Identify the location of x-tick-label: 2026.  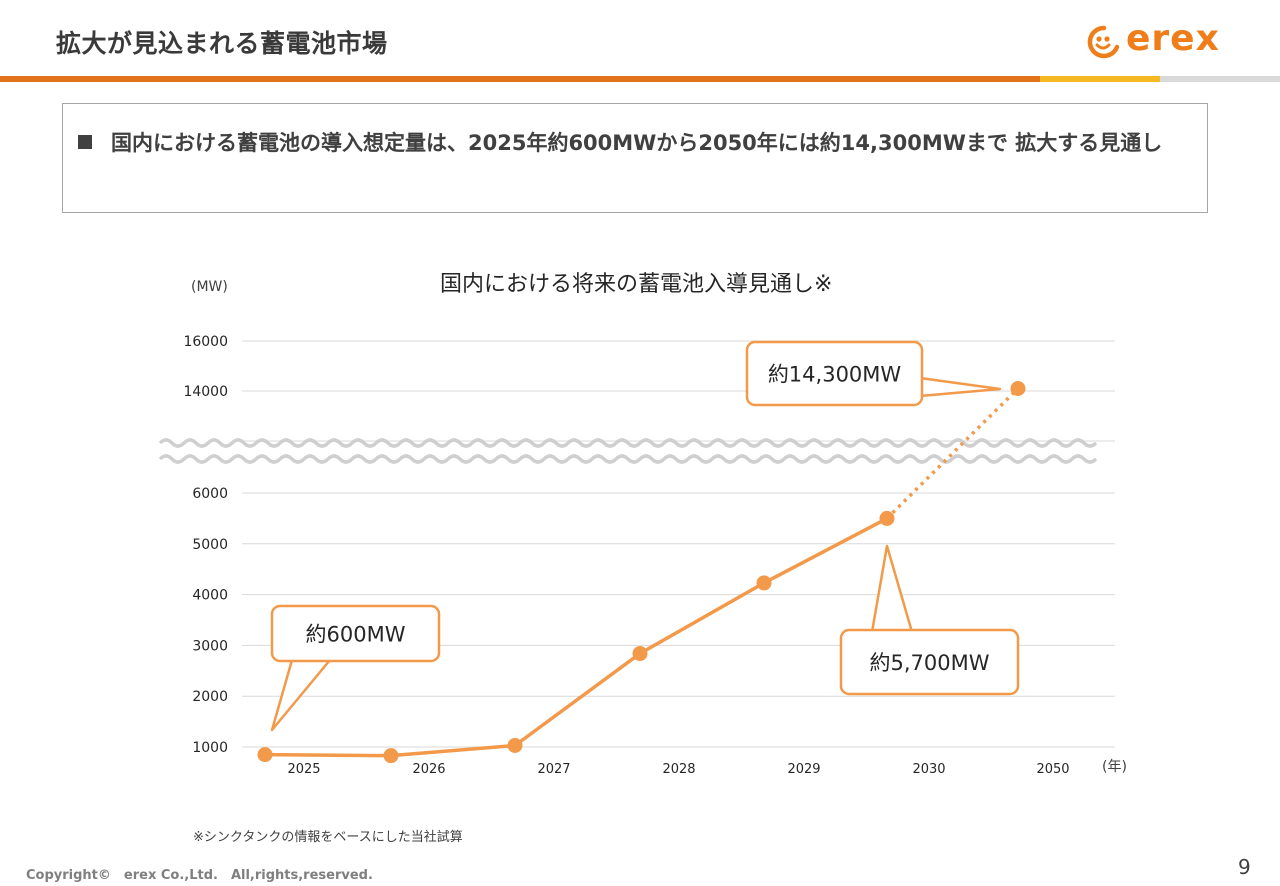
(428, 769).